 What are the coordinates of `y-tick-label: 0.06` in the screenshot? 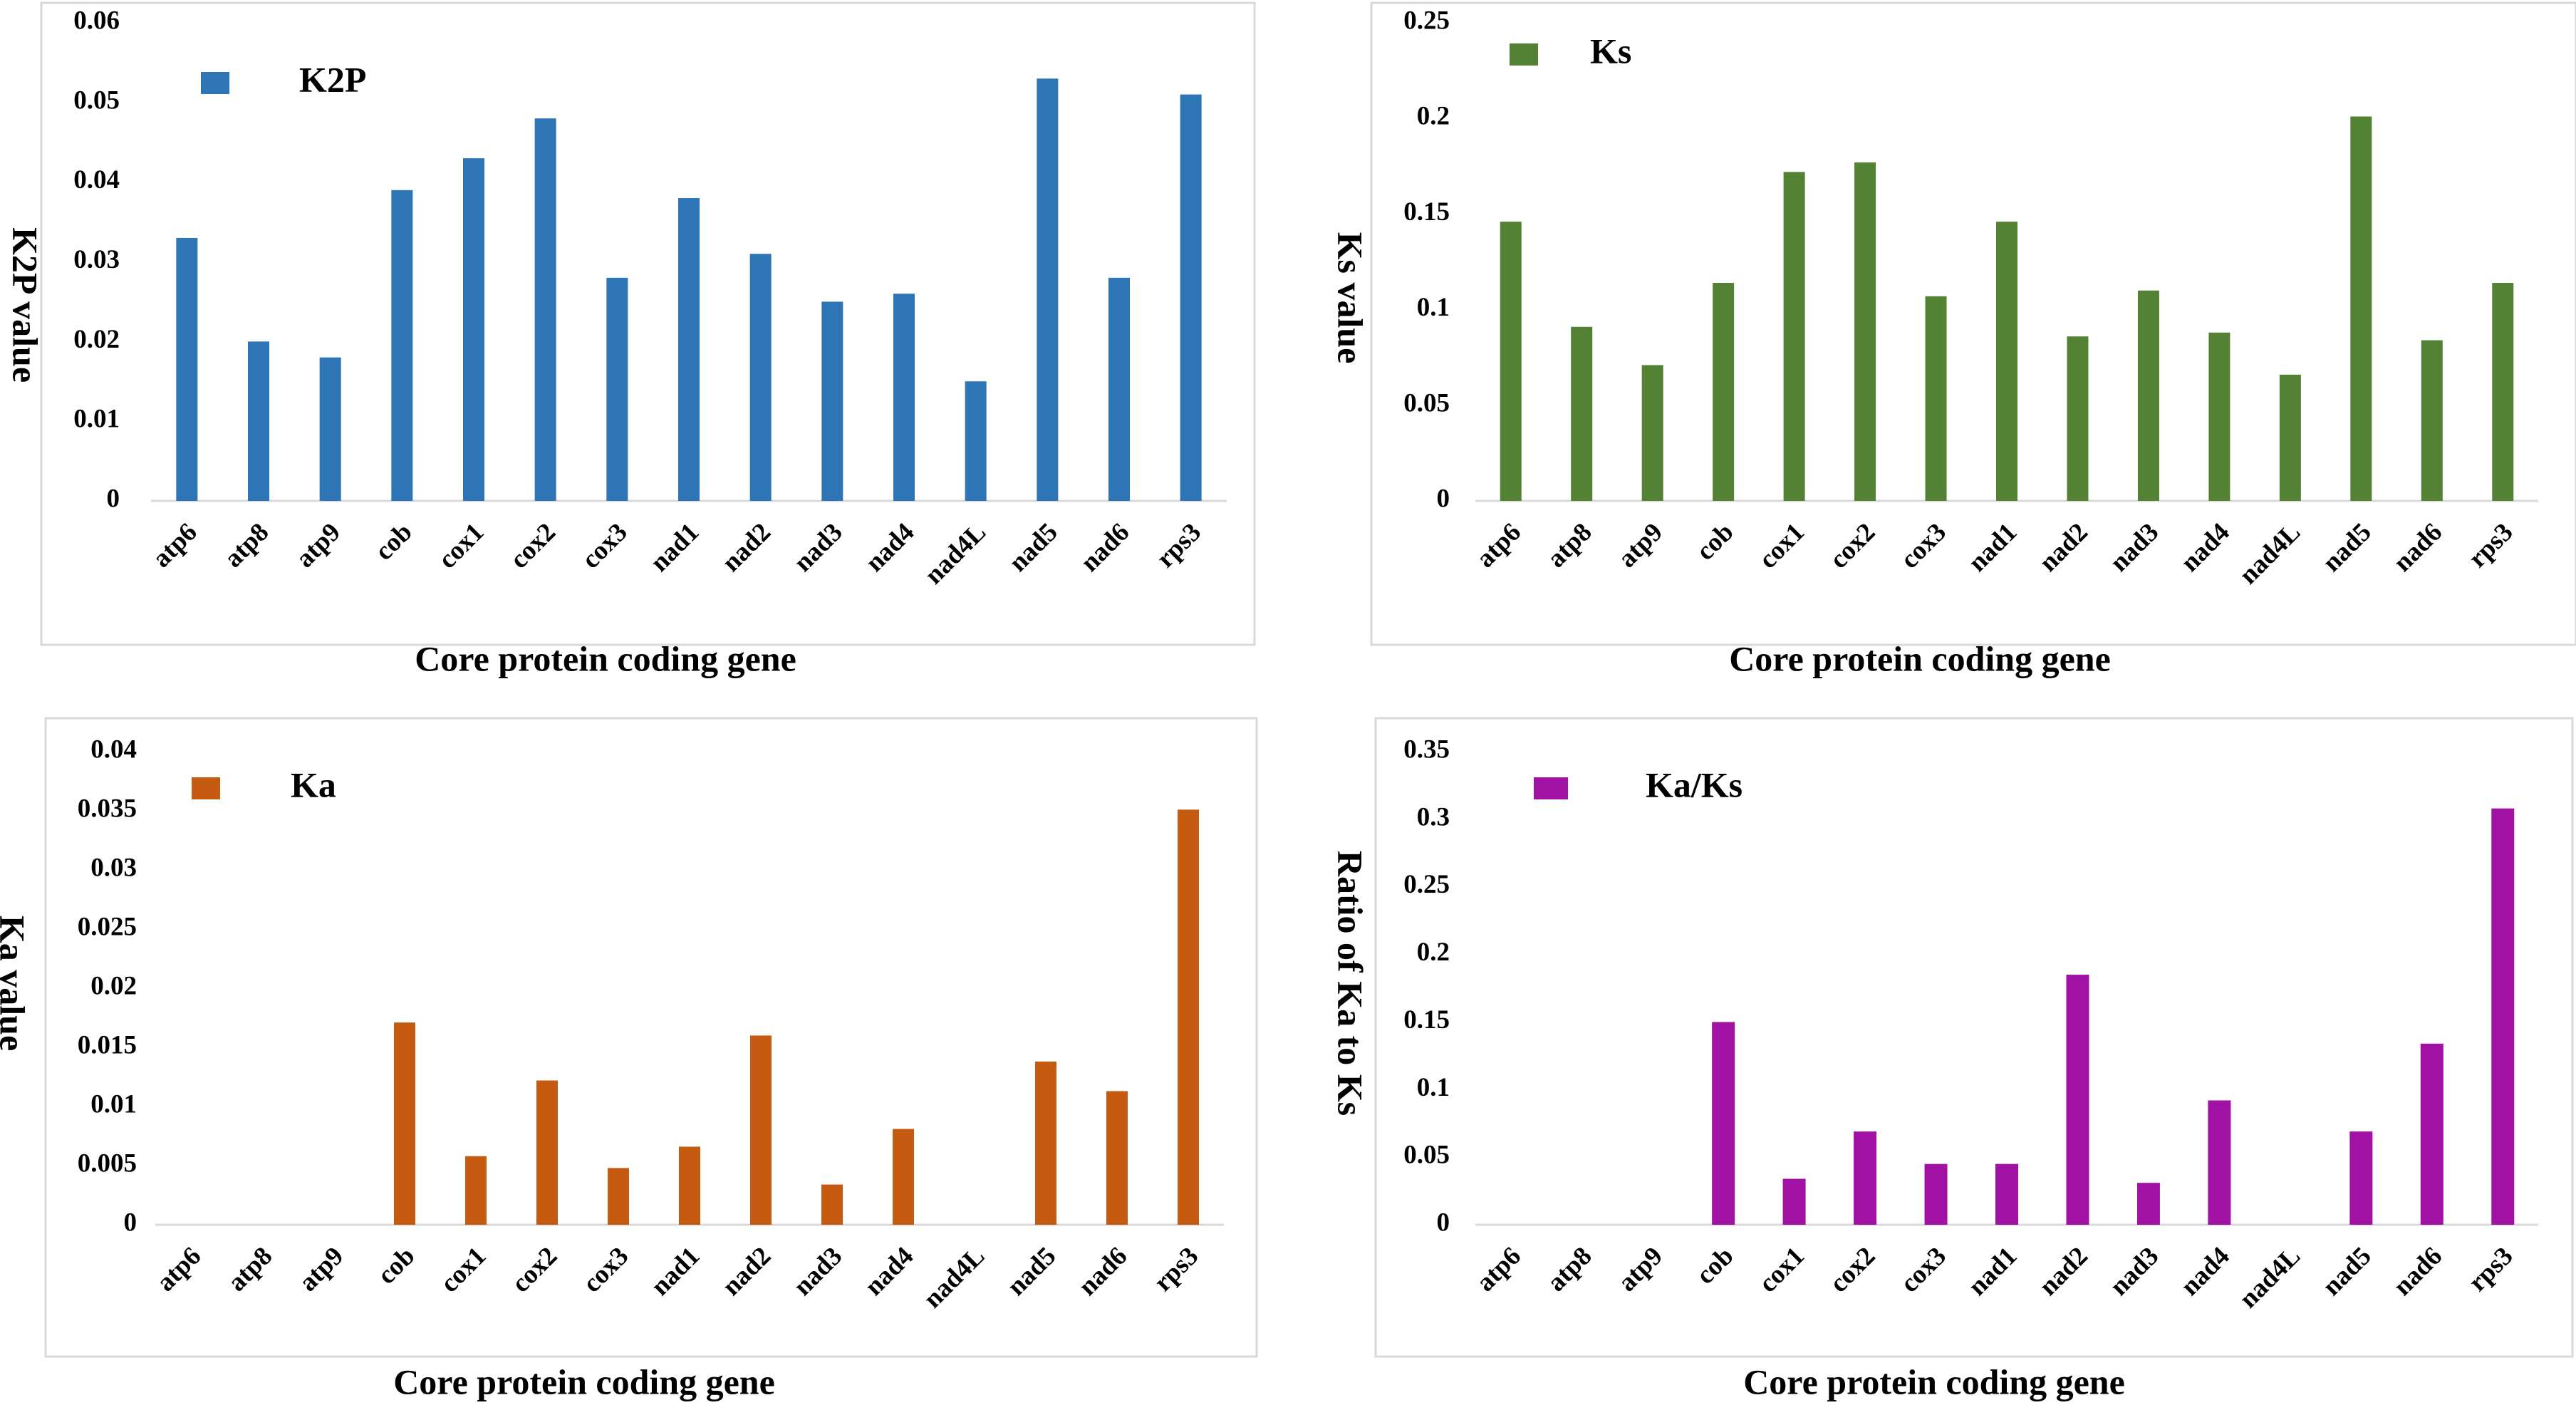 It's located at (96, 20).